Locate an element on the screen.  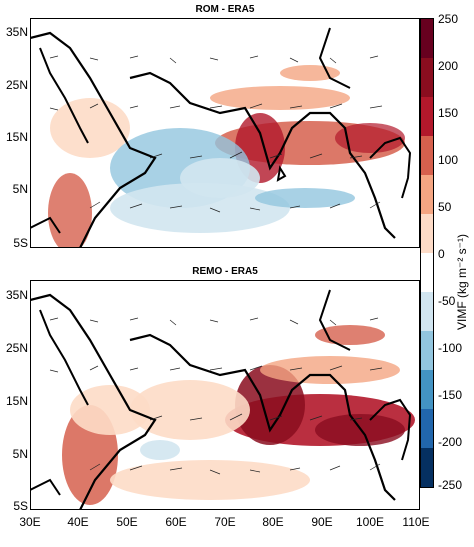
colorbar-tick: -100 is located at coordinates (450, 348).